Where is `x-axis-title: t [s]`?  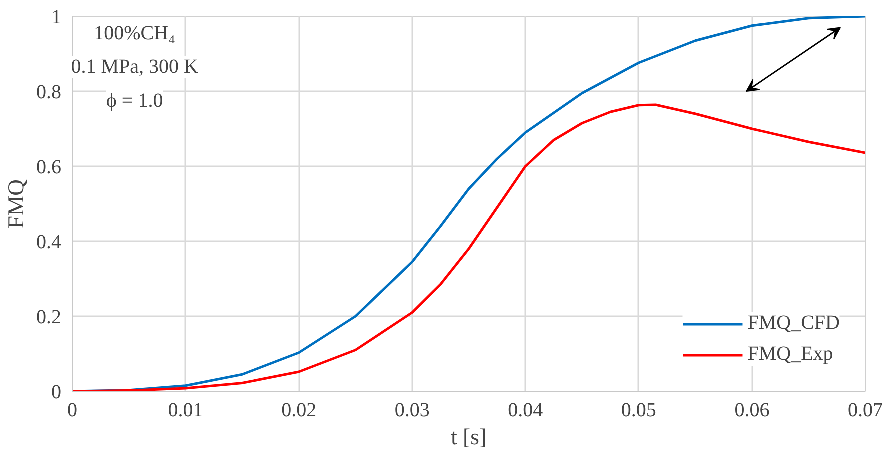
x-axis-title: t [s] is located at coordinates (469, 437).